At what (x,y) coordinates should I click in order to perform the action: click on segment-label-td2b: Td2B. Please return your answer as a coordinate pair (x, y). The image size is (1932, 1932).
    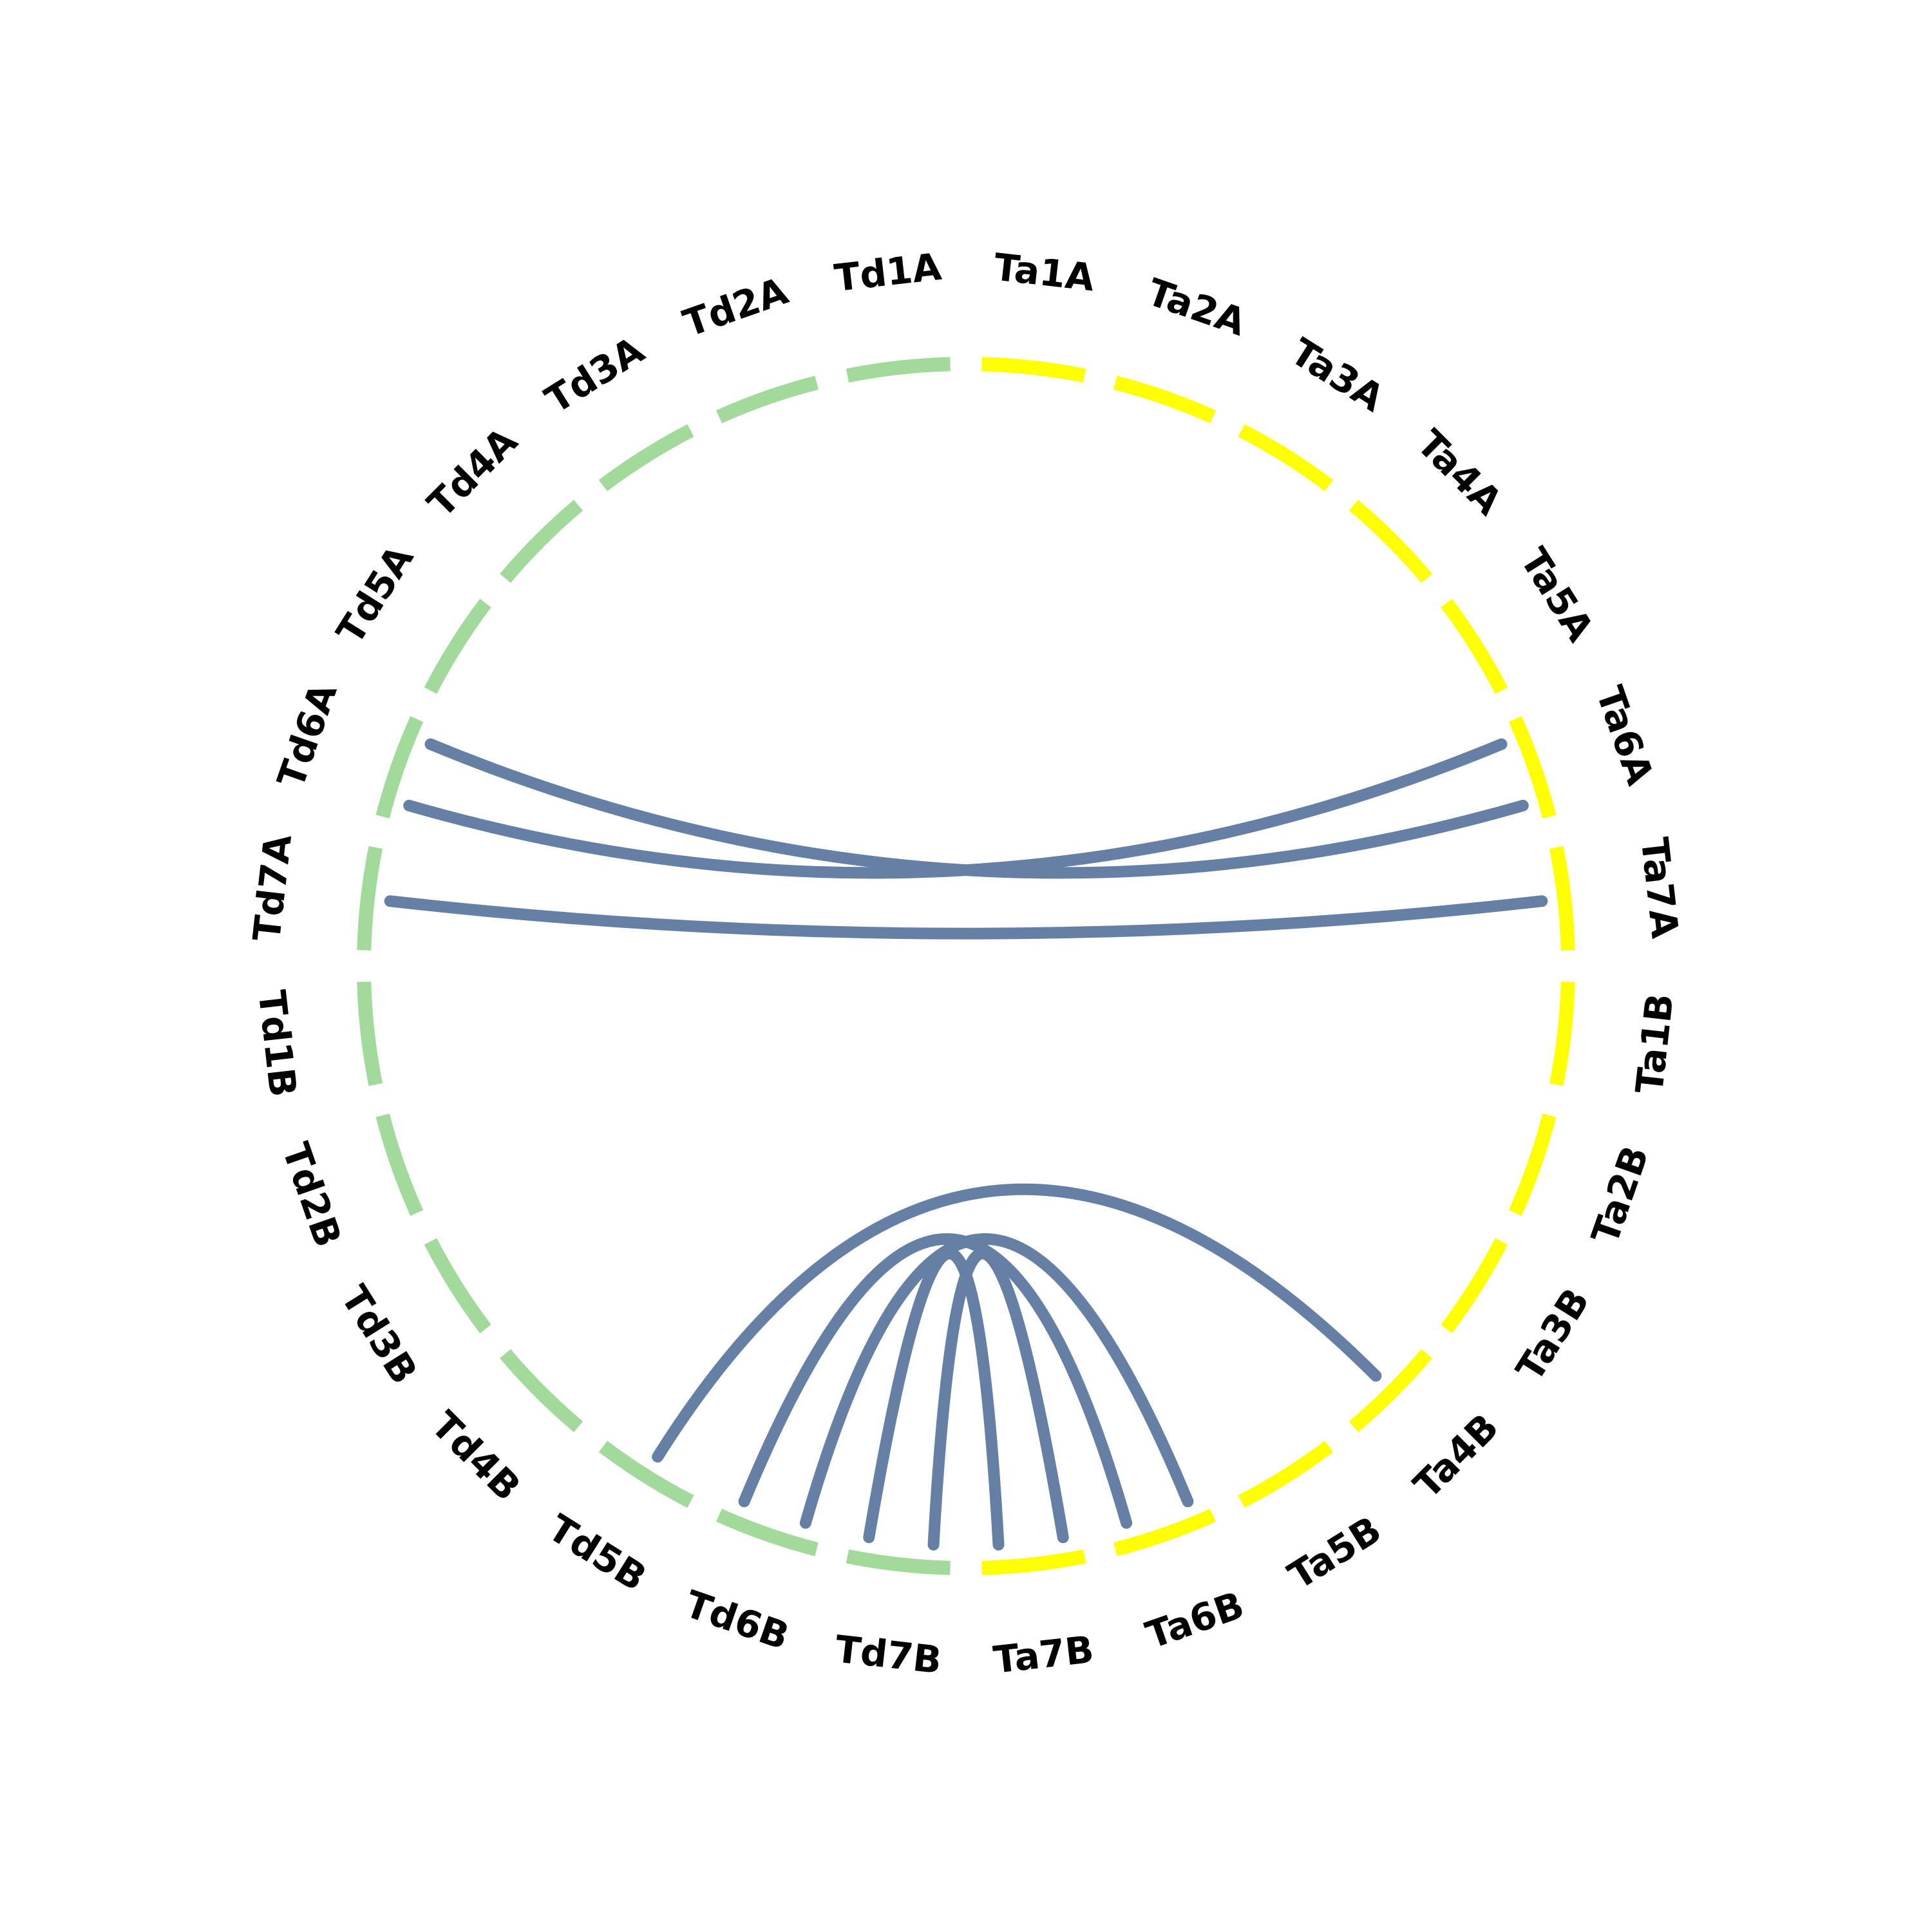
    Looking at the image, I should click on (312, 1195).